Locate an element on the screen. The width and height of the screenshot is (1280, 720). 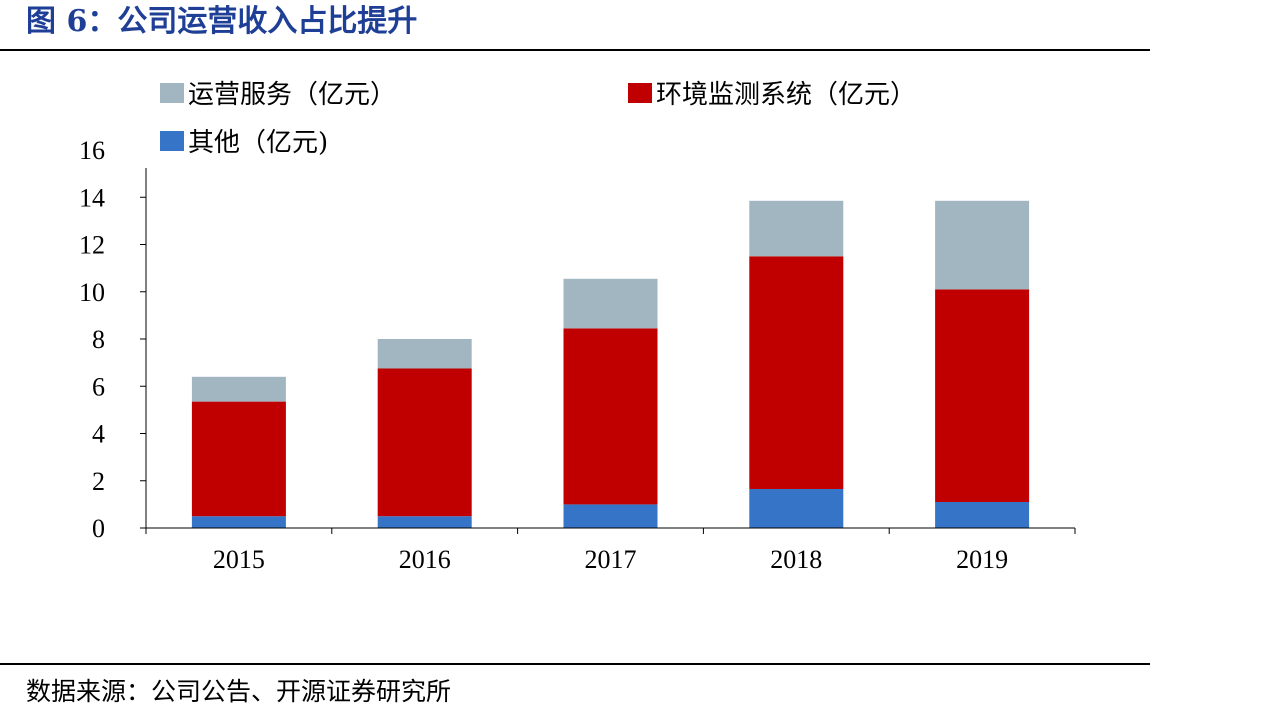
y-tick-label: 6 is located at coordinates (98, 386).